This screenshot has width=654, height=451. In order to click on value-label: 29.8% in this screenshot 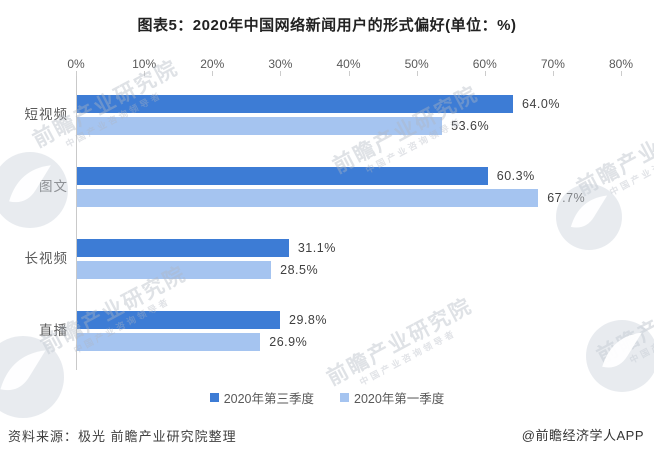, I will do `click(308, 320)`.